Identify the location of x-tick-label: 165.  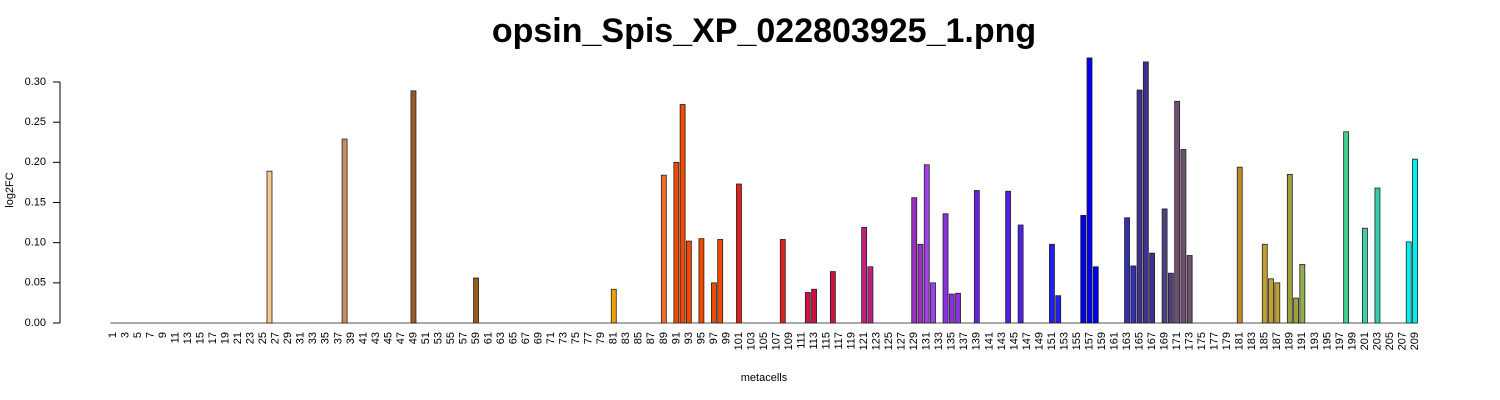
(1139, 341).